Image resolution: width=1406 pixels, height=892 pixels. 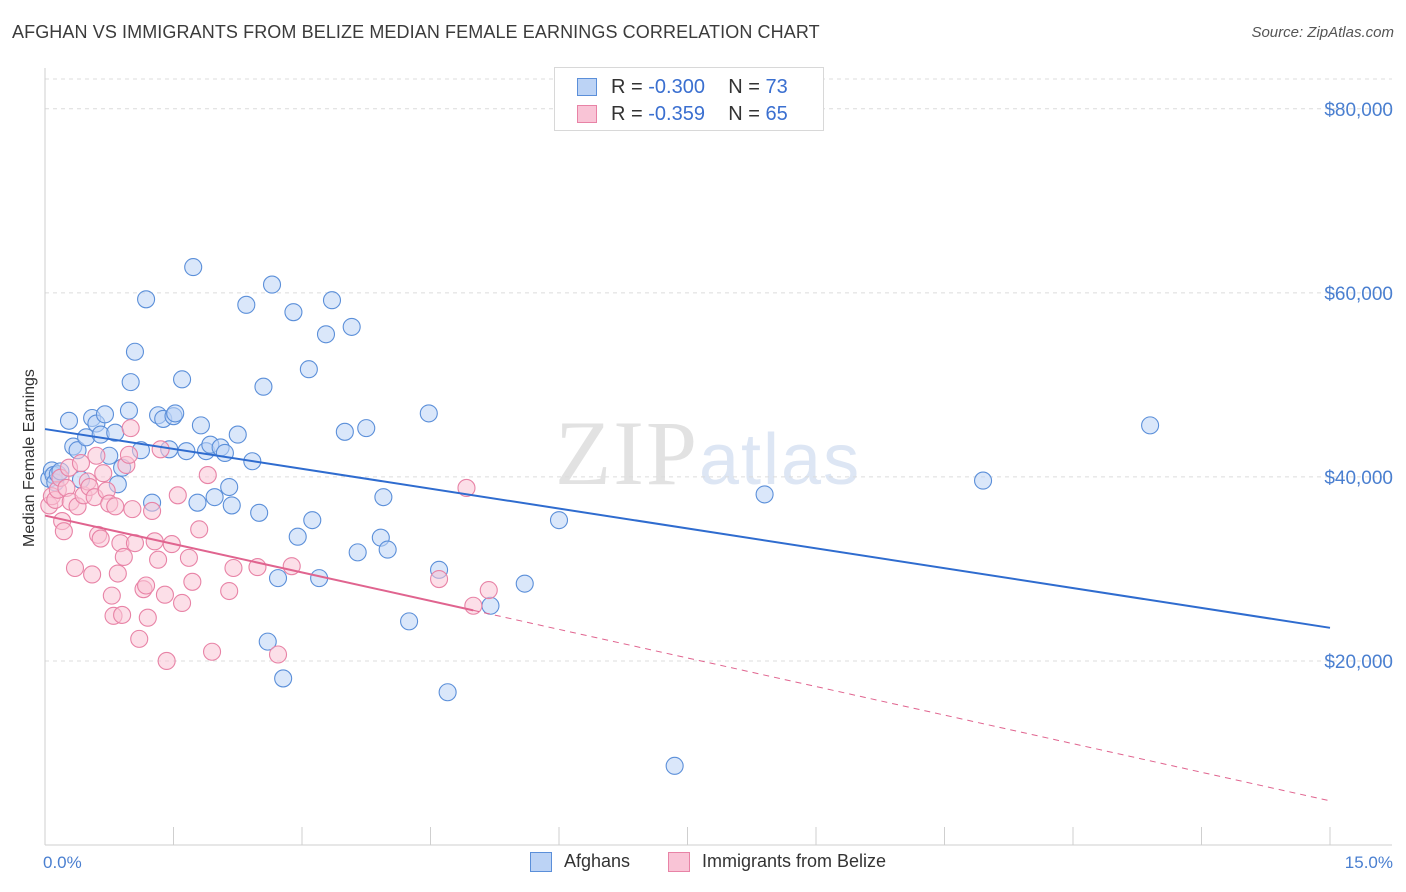 I want to click on bottom-legend: Afghans Immigrants from Belize, so click(x=703, y=865).